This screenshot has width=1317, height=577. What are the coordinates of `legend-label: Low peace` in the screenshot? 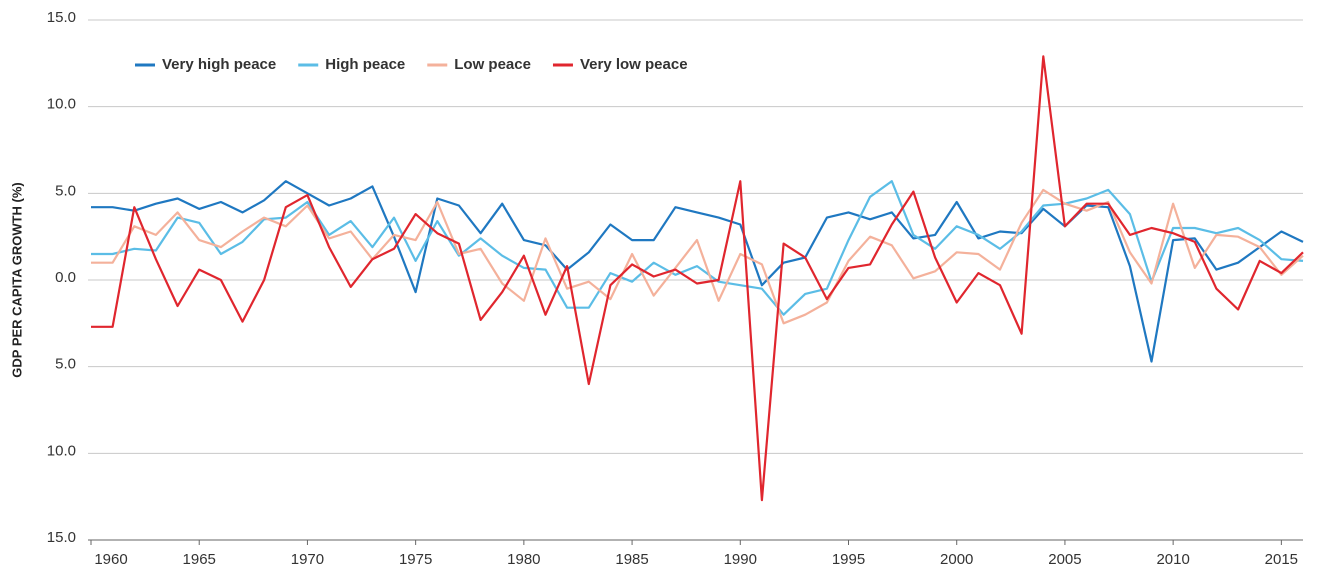 It's located at (492, 64).